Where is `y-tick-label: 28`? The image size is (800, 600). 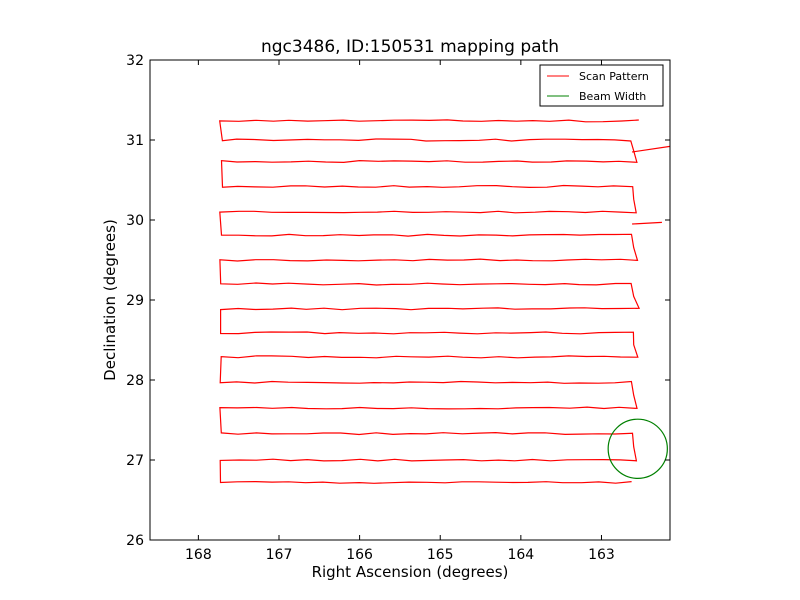 y-tick-label: 28 is located at coordinates (135, 381).